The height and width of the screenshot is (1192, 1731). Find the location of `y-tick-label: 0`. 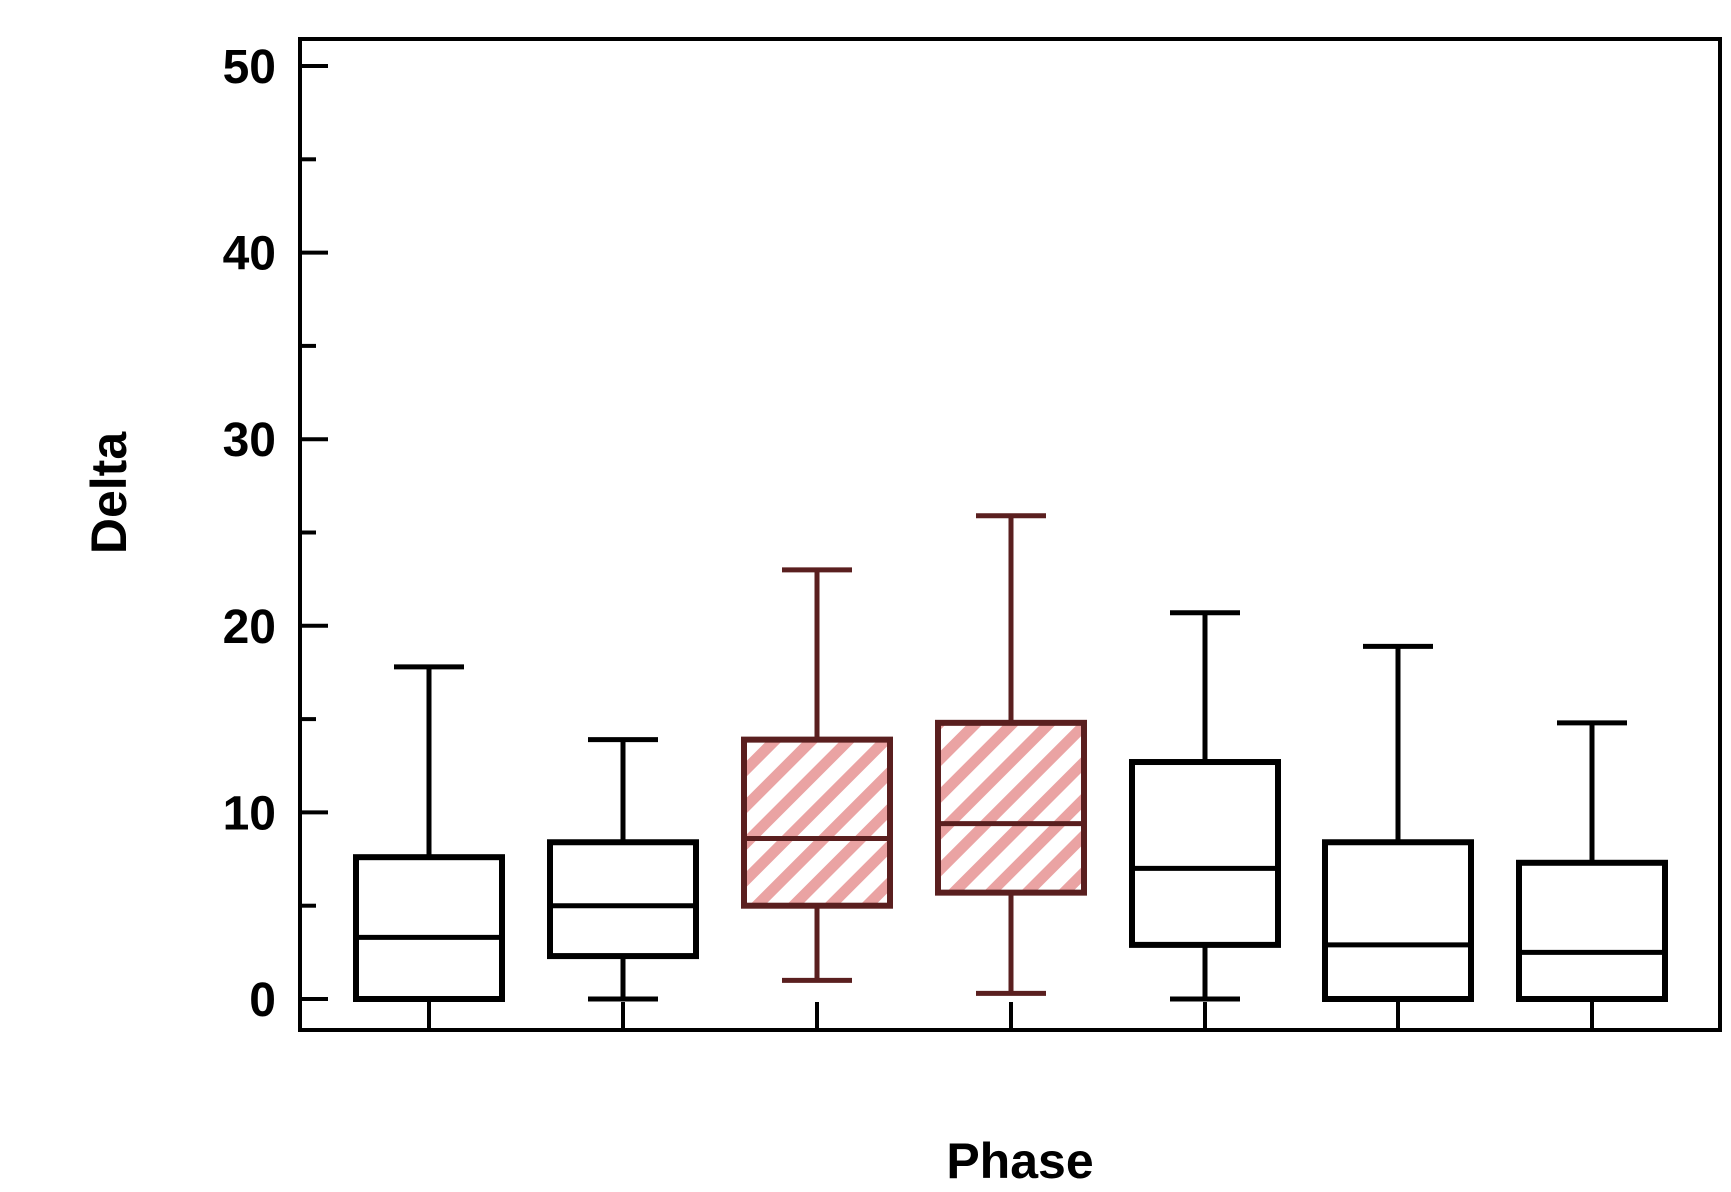

y-tick-label: 0 is located at coordinates (262, 1000).